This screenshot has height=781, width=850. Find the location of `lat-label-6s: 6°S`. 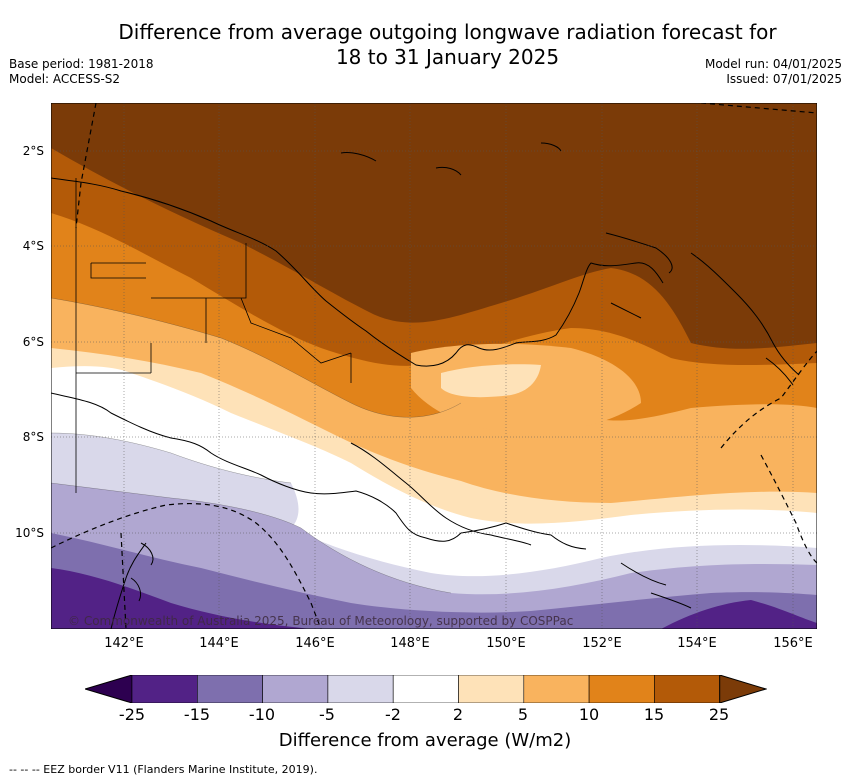

lat-label-6s: 6°S is located at coordinates (33, 342).